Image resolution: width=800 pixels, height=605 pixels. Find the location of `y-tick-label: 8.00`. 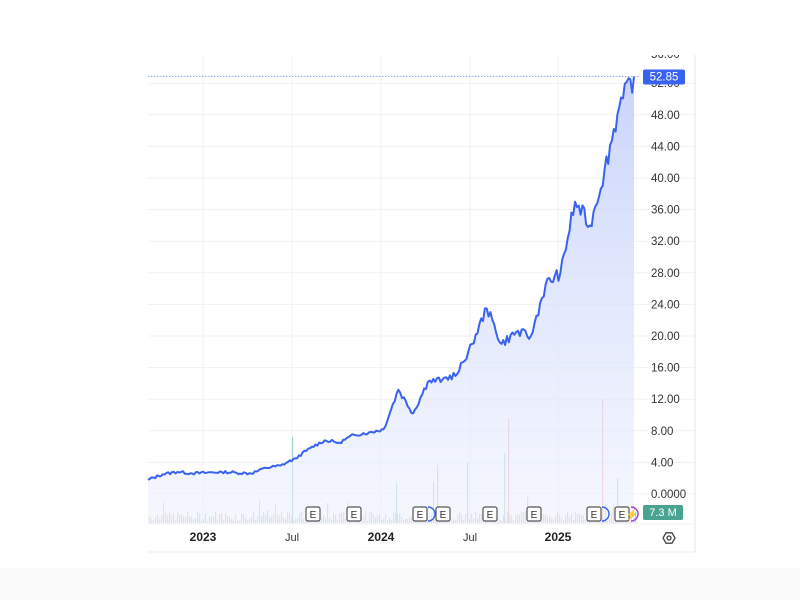

y-tick-label: 8.00 is located at coordinates (662, 432).